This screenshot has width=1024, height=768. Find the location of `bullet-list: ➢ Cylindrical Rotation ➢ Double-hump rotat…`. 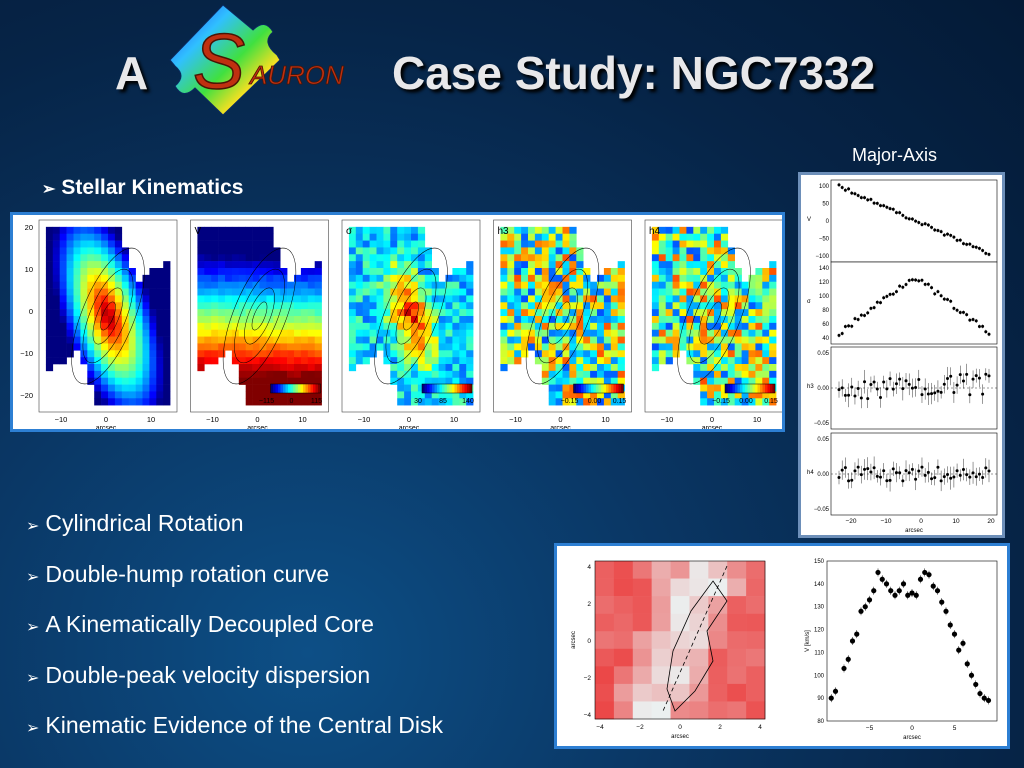

bullet-list: ➢ Cylindrical Rotation ➢ Double-hump rotat… is located at coordinates (234, 636).